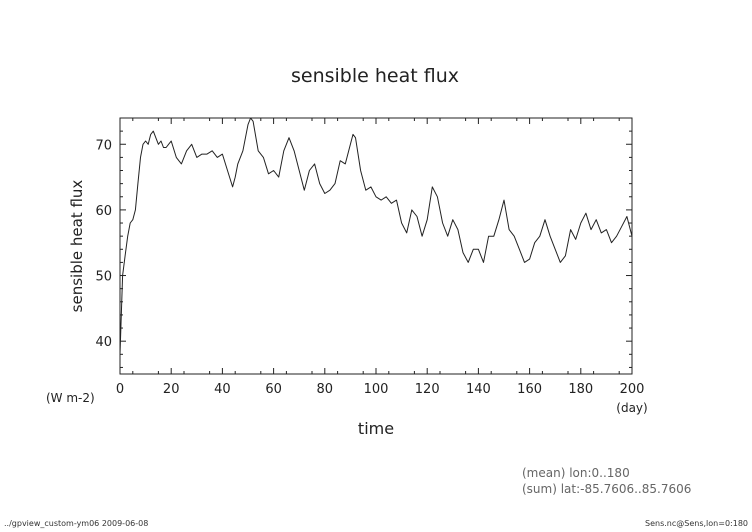  Describe the element at coordinates (376, 389) in the screenshot. I see `x-tick-label: 100` at that location.